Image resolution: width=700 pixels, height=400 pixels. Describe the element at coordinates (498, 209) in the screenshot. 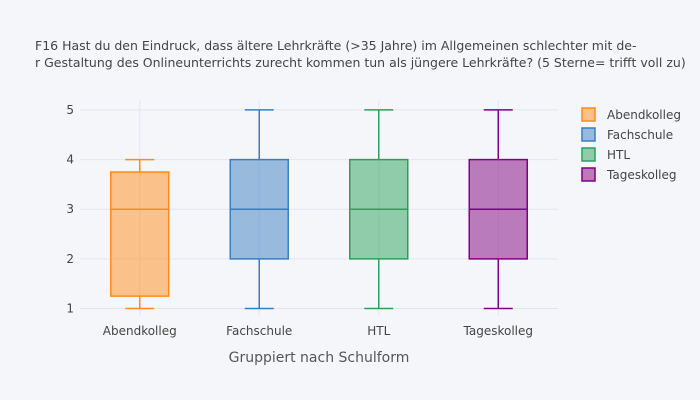

I see `box-tageskolleg` at that location.